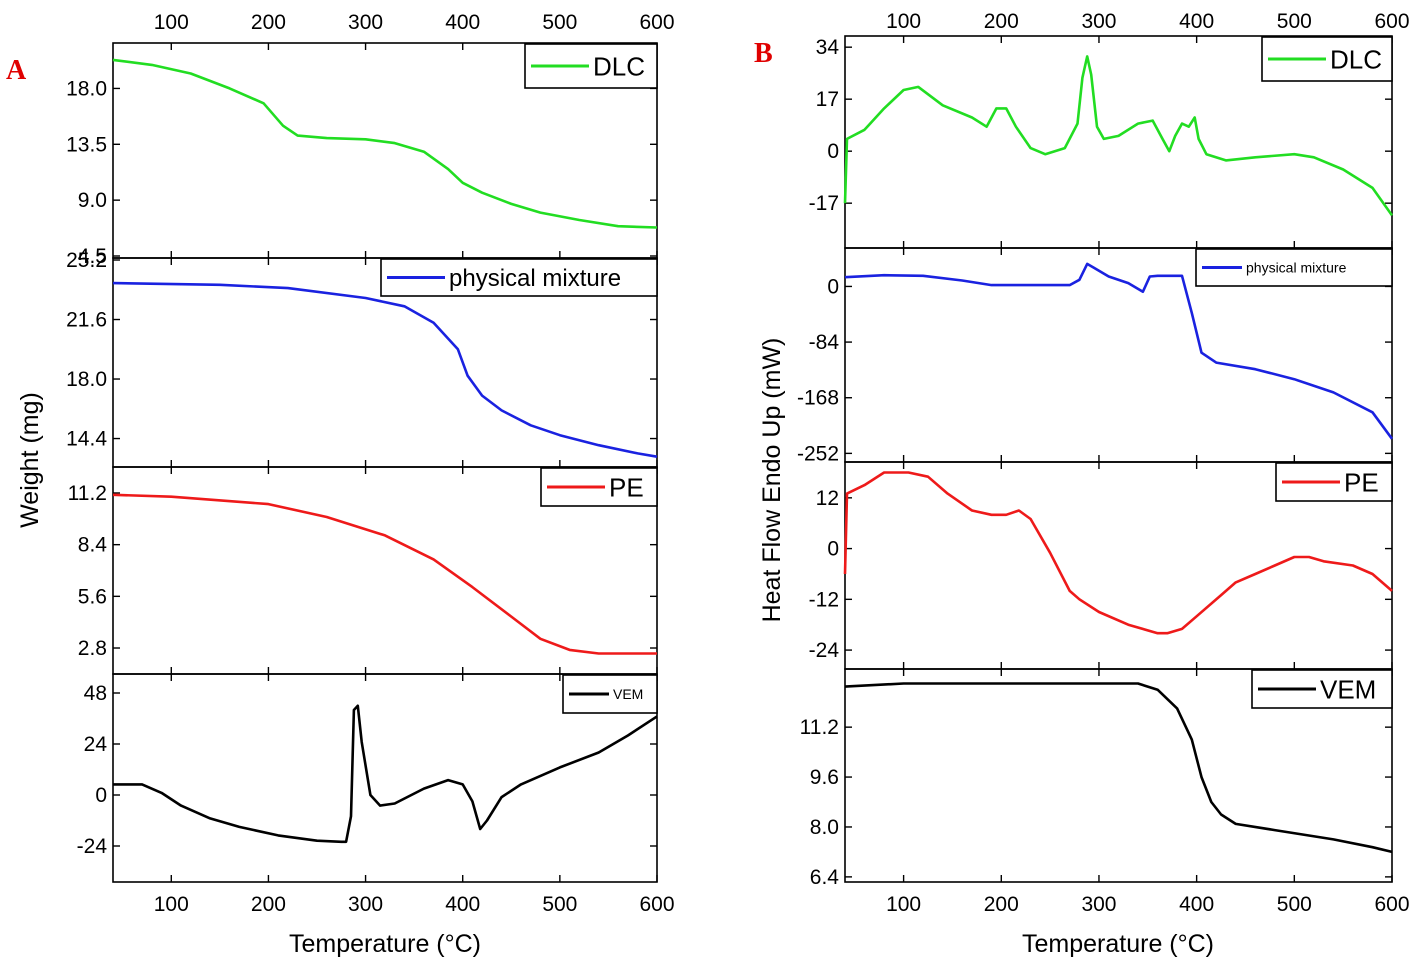 The width and height of the screenshot is (1416, 964). Describe the element at coordinates (92, 256) in the screenshot. I see `y-tick-label: 4.5` at that location.